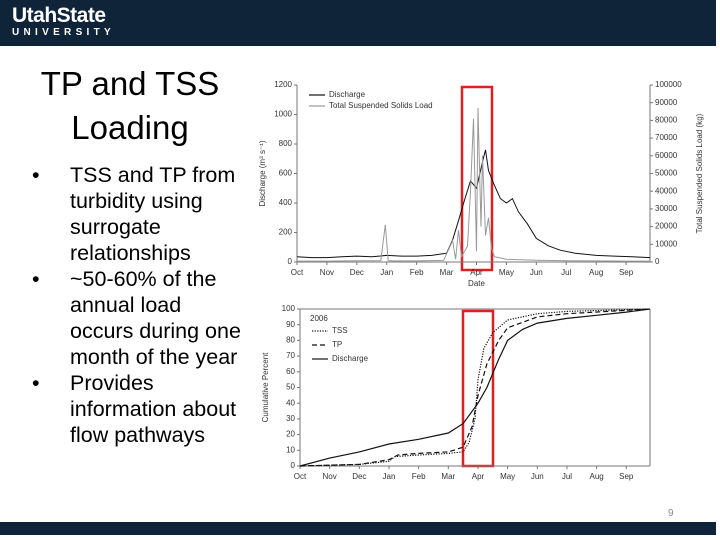  I want to click on y2-axis-label: Total Suspended Solids Load (kg), so click(699, 173).